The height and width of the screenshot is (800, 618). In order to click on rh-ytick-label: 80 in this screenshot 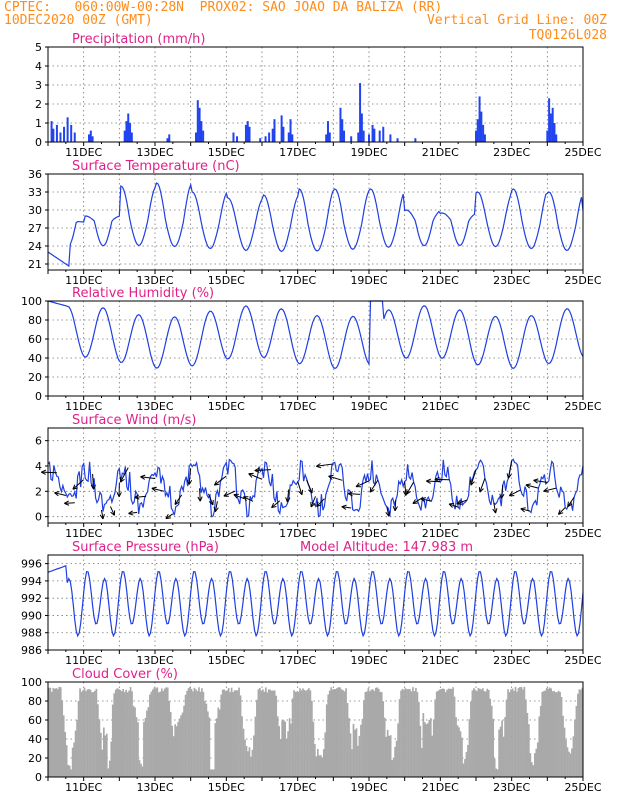, I will do `click(35, 320)`.